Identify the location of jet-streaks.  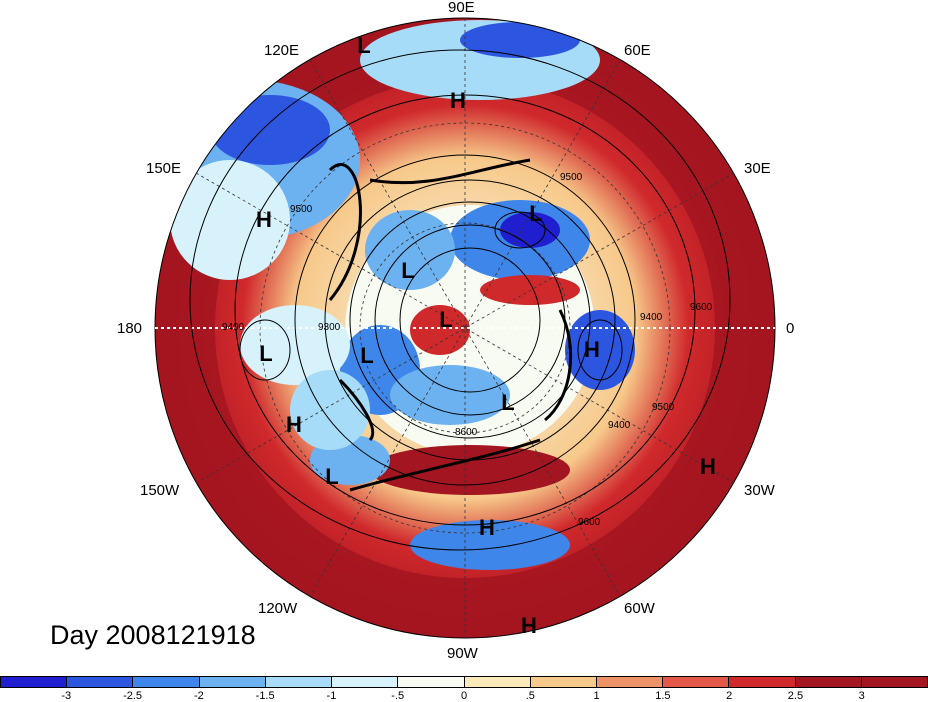
(450, 325).